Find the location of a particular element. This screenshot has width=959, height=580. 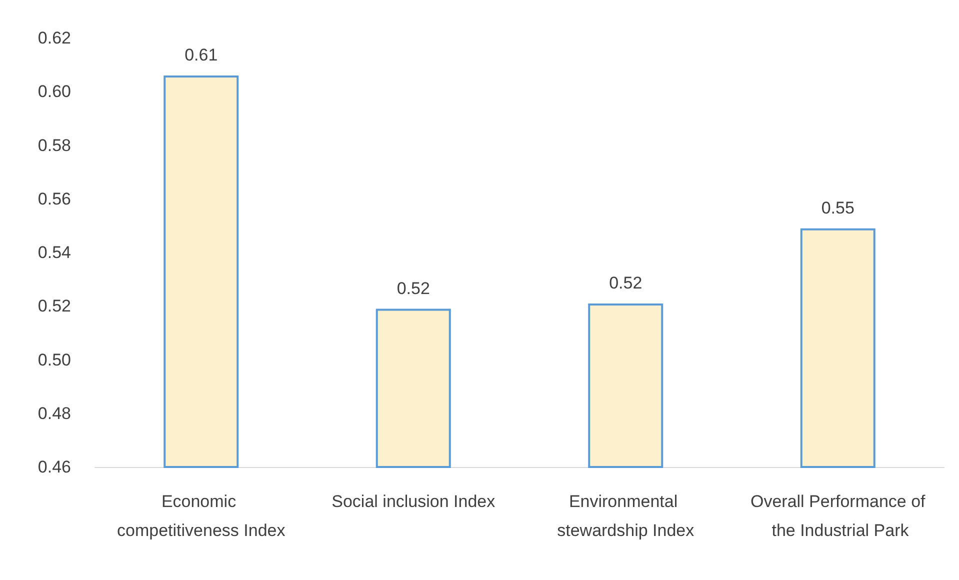

y-tick-label: 0.54 is located at coordinates (54, 252).